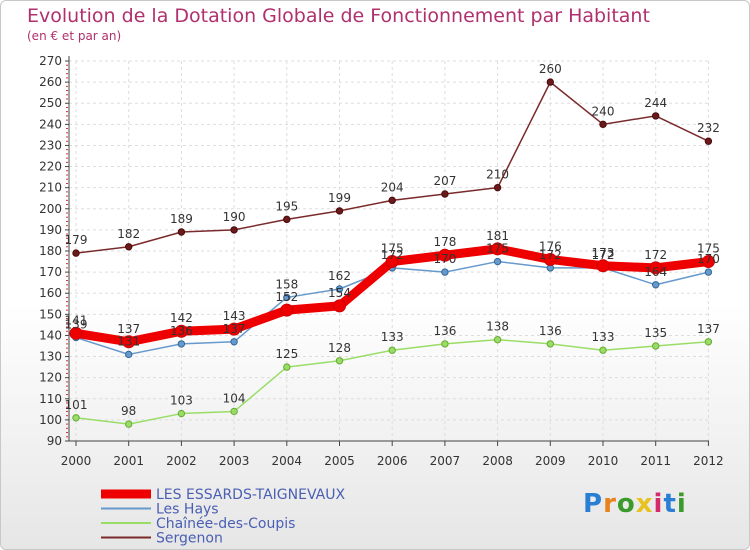 Image resolution: width=750 pixels, height=550 pixels. Describe the element at coordinates (708, 128) in the screenshot. I see `data-label: 232` at that location.